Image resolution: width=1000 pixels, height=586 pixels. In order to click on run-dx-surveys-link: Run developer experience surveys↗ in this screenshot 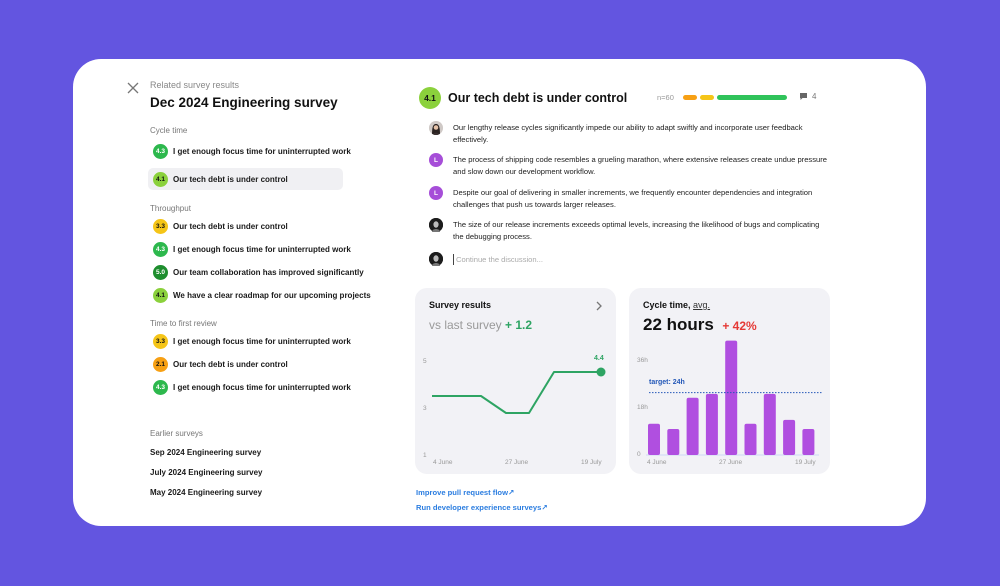, I will do `click(482, 507)`.